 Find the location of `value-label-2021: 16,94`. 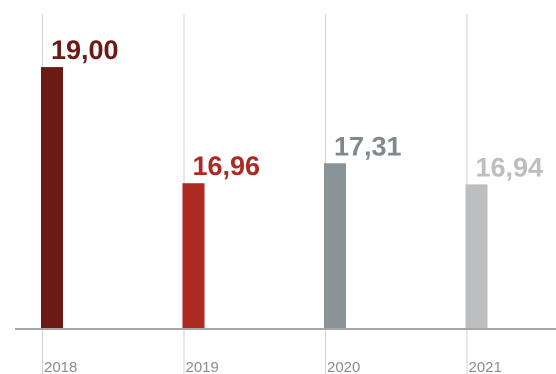

value-label-2021: 16,94 is located at coordinates (510, 167).